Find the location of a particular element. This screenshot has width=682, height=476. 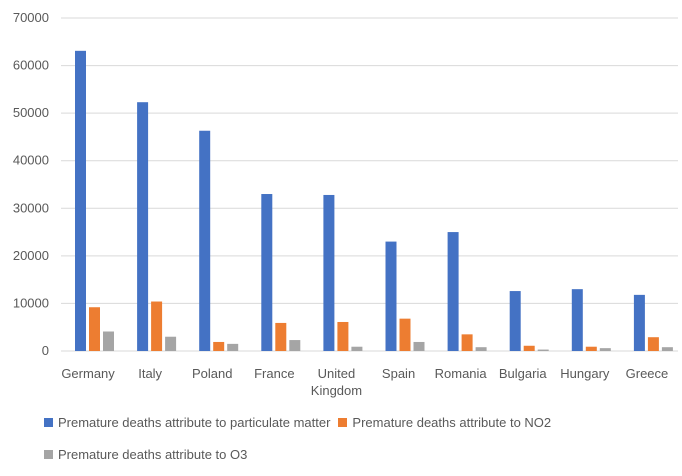

legend-label-no2: Premature deaths attribute to NO2 is located at coordinates (452, 422).